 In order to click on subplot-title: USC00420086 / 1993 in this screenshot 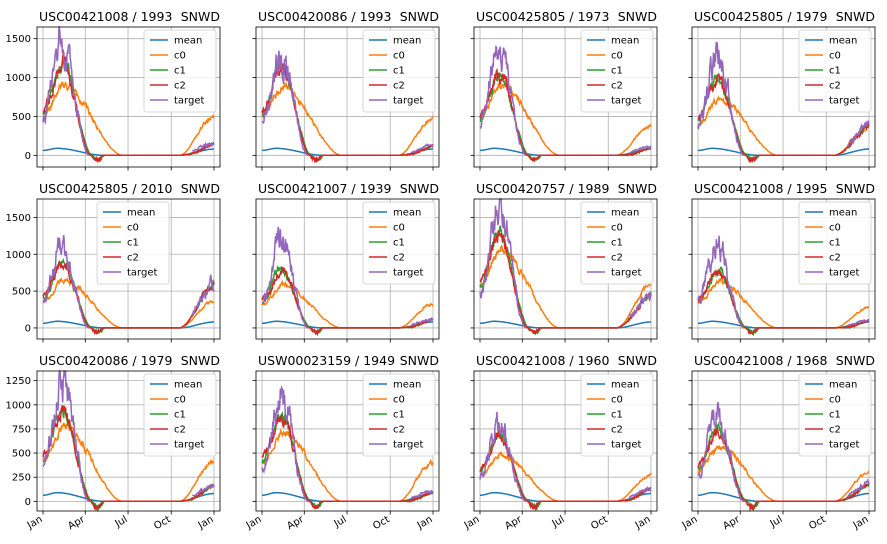, I will do `click(324, 16)`.